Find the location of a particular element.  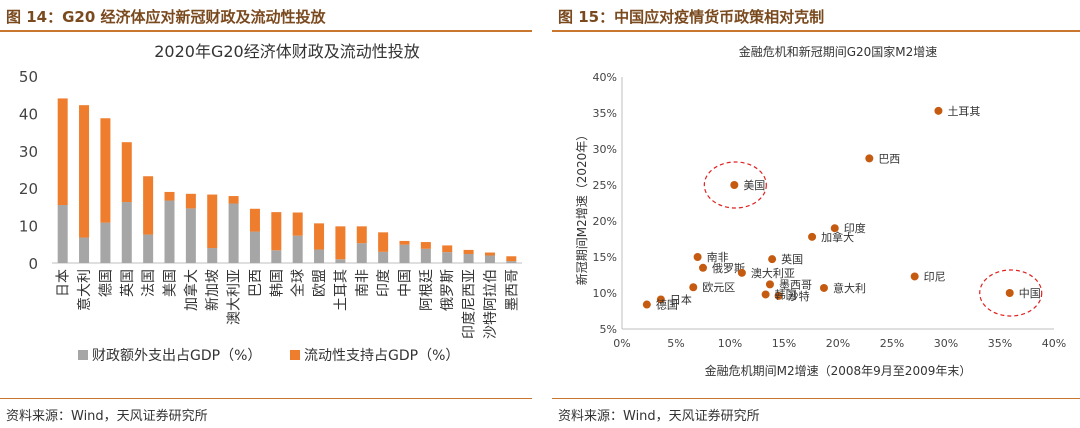

x-tick-label: 10% is located at coordinates (730, 343).